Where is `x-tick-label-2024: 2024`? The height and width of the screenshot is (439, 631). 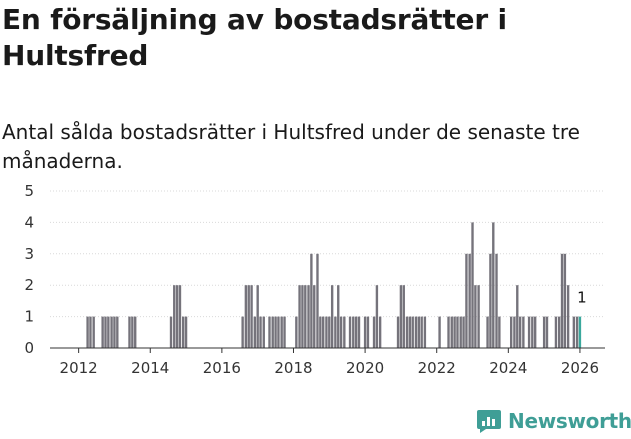 x-tick-label-2024: 2024 is located at coordinates (508, 368).